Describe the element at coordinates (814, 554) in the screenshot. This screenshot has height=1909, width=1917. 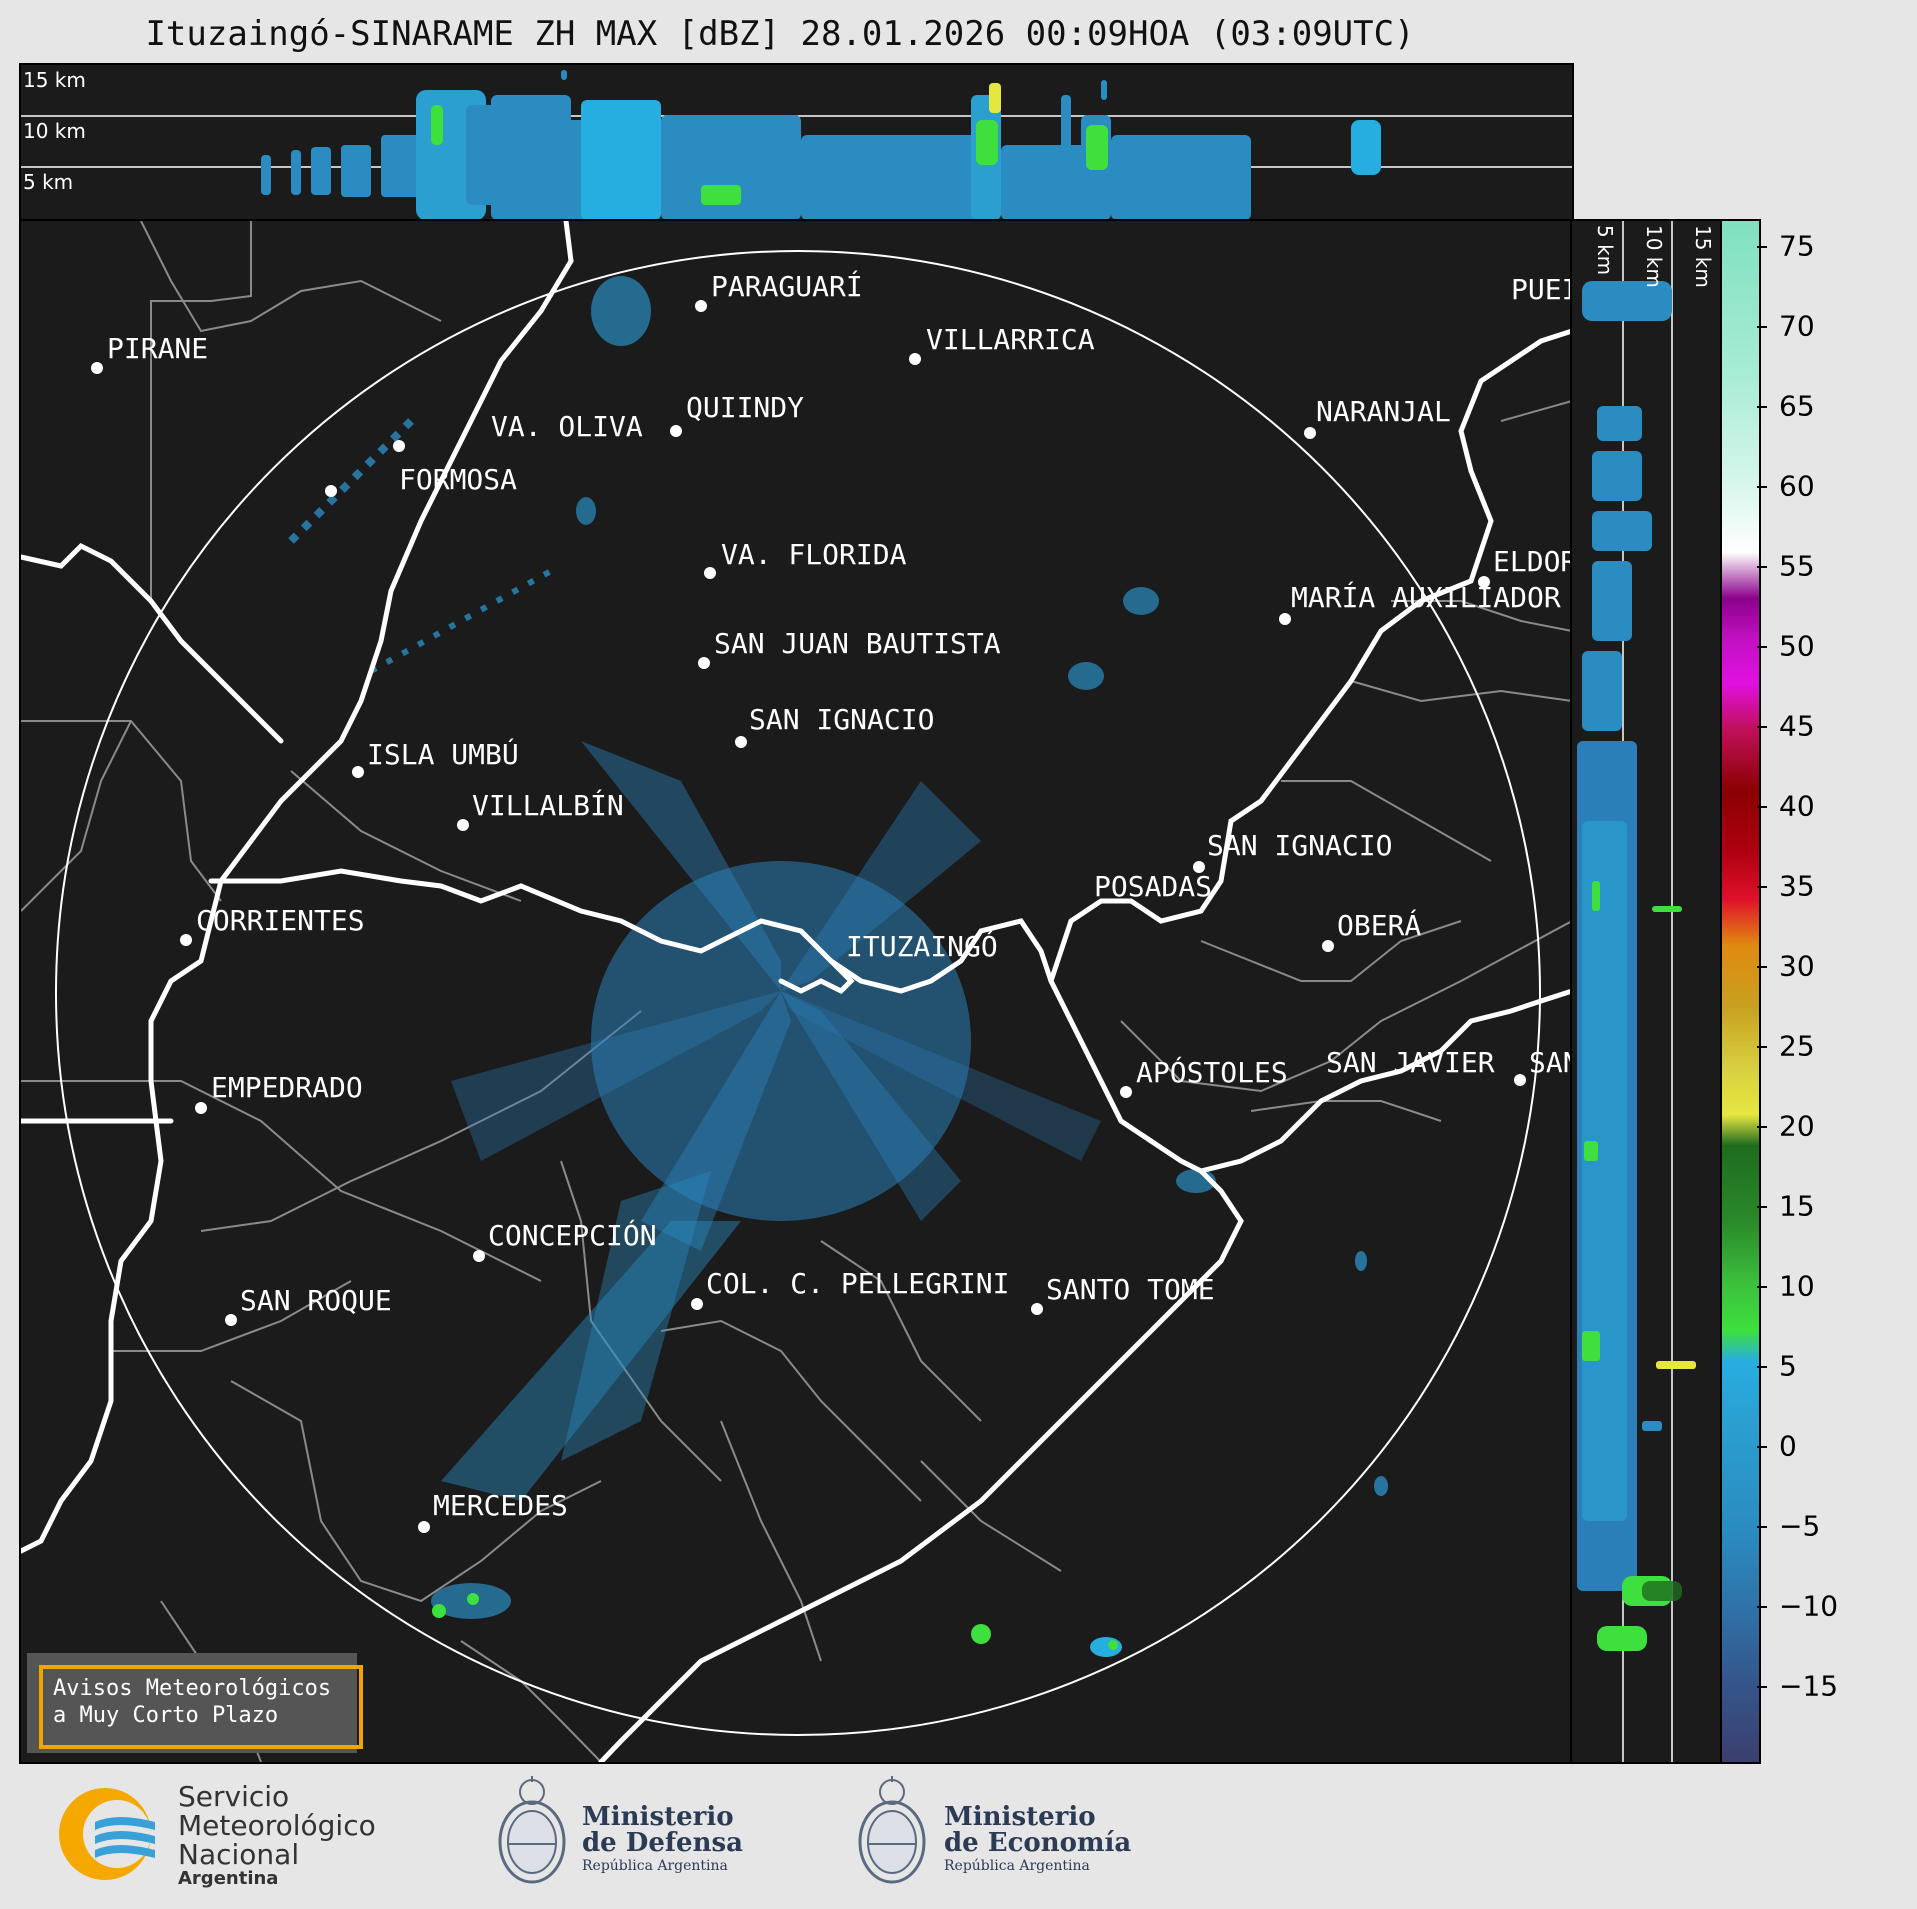
I see `city-label: VA. FLORIDA` at that location.